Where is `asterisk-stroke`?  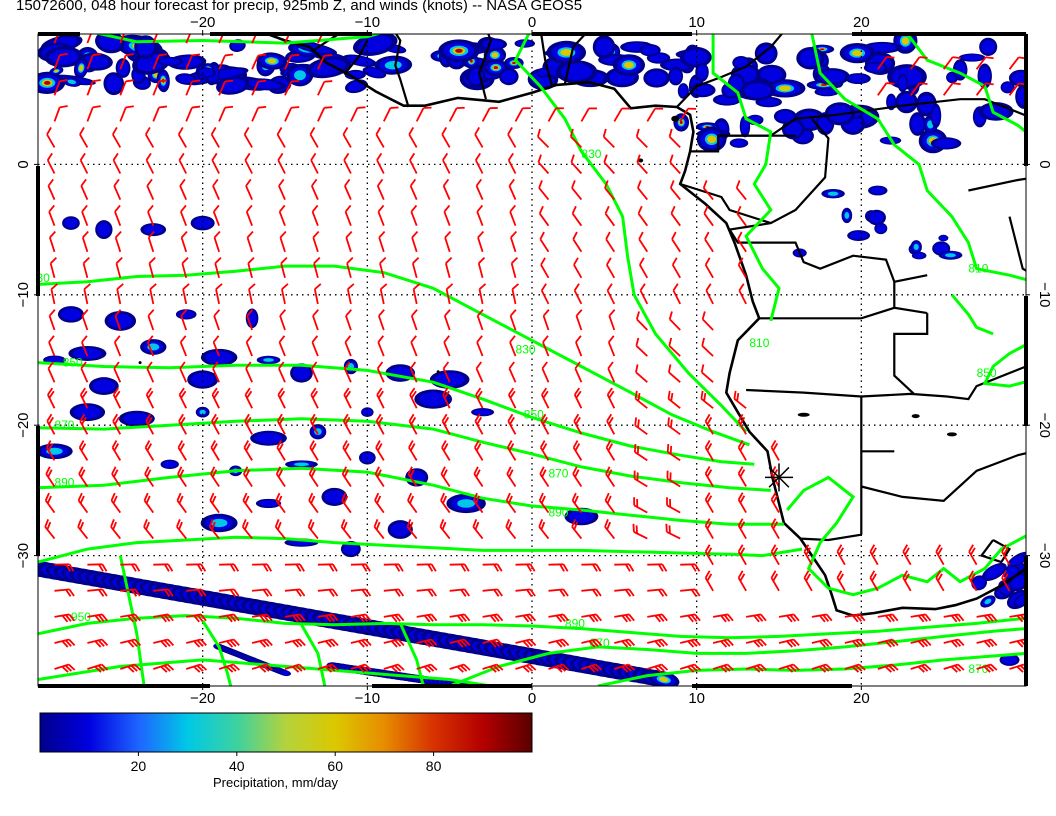
asterisk-stroke is located at coordinates (779, 477).